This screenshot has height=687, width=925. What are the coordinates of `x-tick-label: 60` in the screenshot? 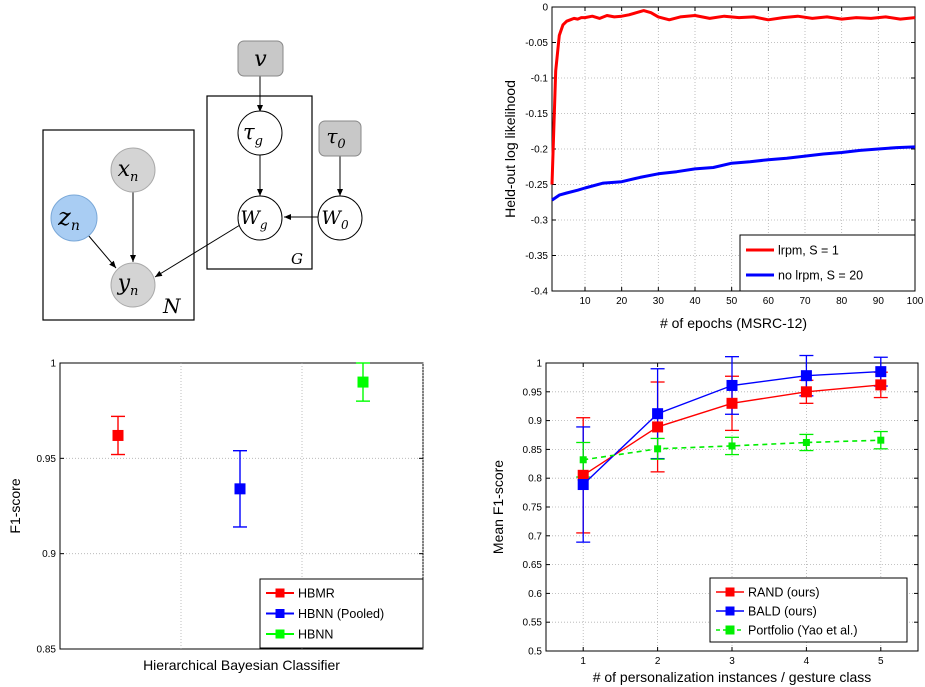 It's located at (769, 301).